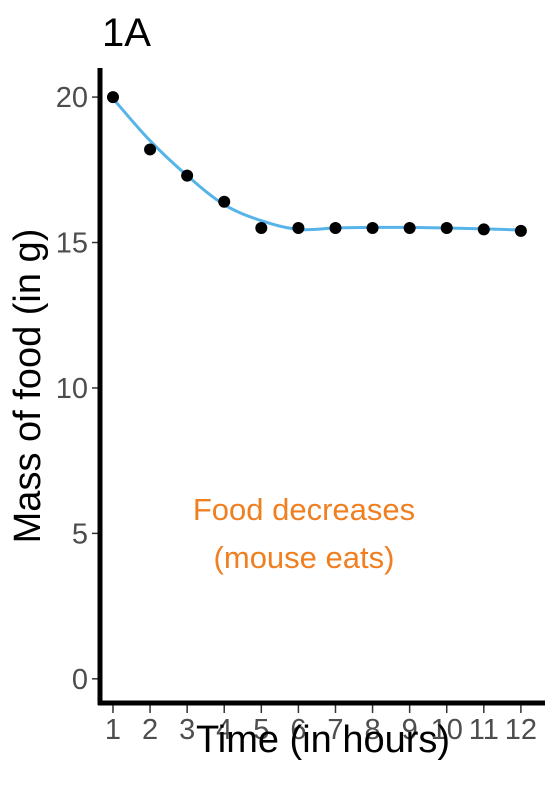 The image size is (557, 800). What do you see at coordinates (72, 98) in the screenshot?
I see `y-tick-label: 20` at bounding box center [72, 98].